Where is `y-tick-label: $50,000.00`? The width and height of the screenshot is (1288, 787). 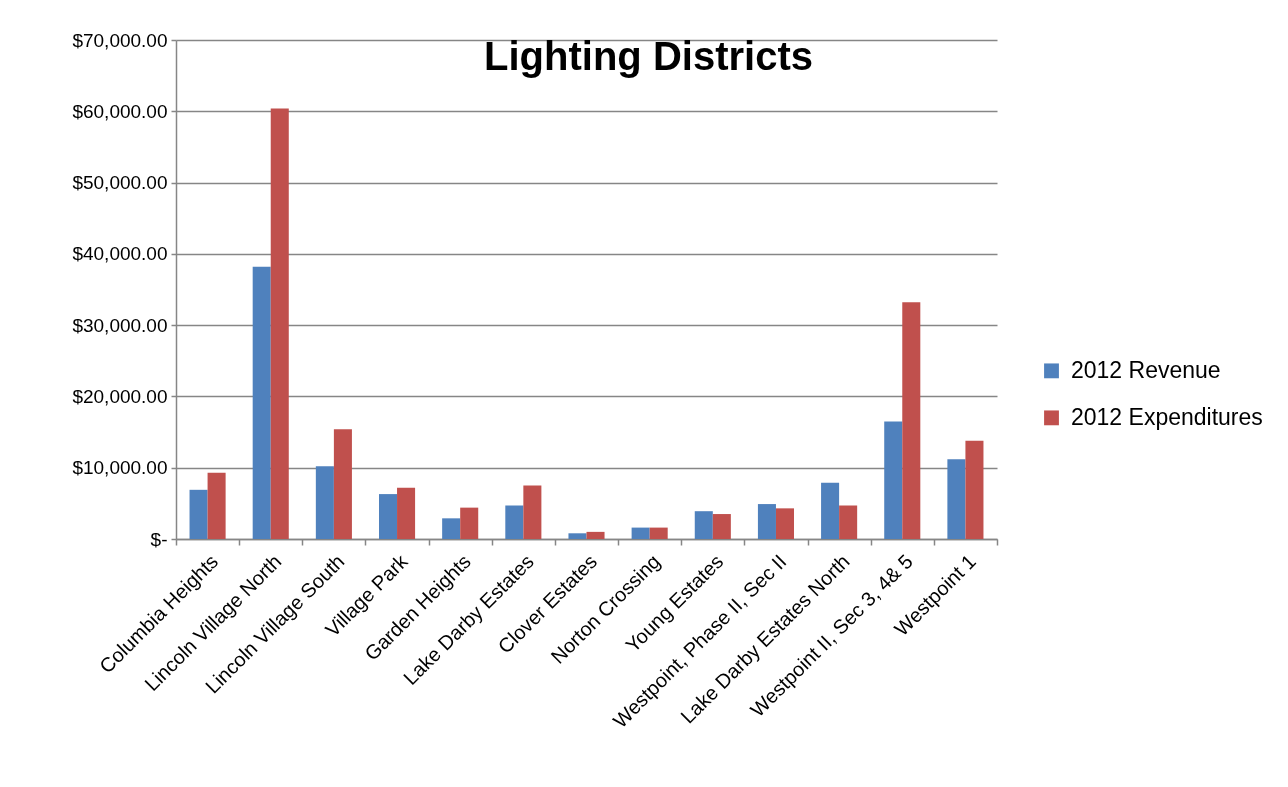 y-tick-label: $50,000.00 is located at coordinates (120, 183).